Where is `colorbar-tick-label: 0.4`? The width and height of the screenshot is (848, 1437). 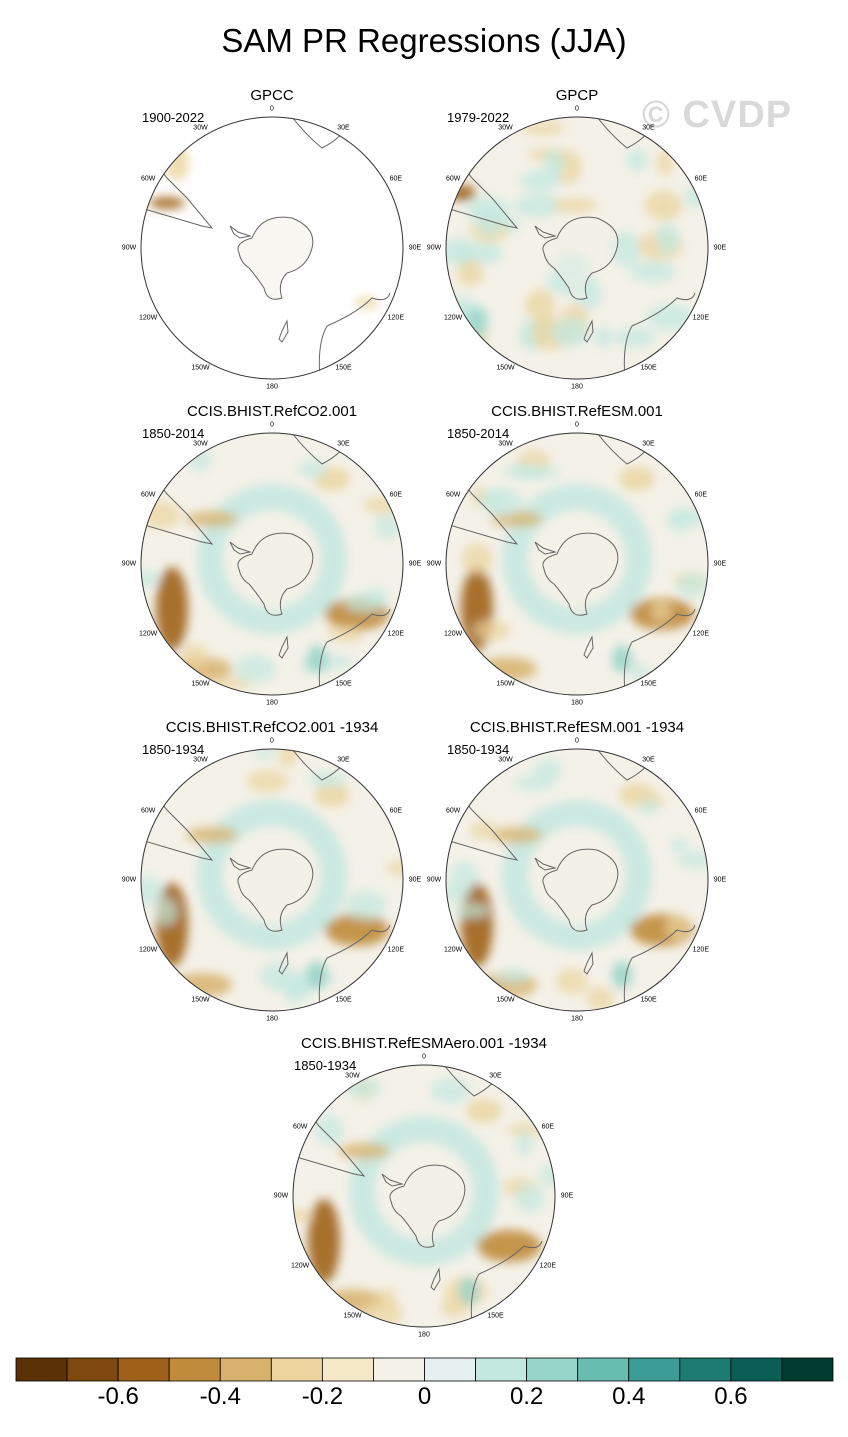 colorbar-tick-label: 0.4 is located at coordinates (629, 1396).